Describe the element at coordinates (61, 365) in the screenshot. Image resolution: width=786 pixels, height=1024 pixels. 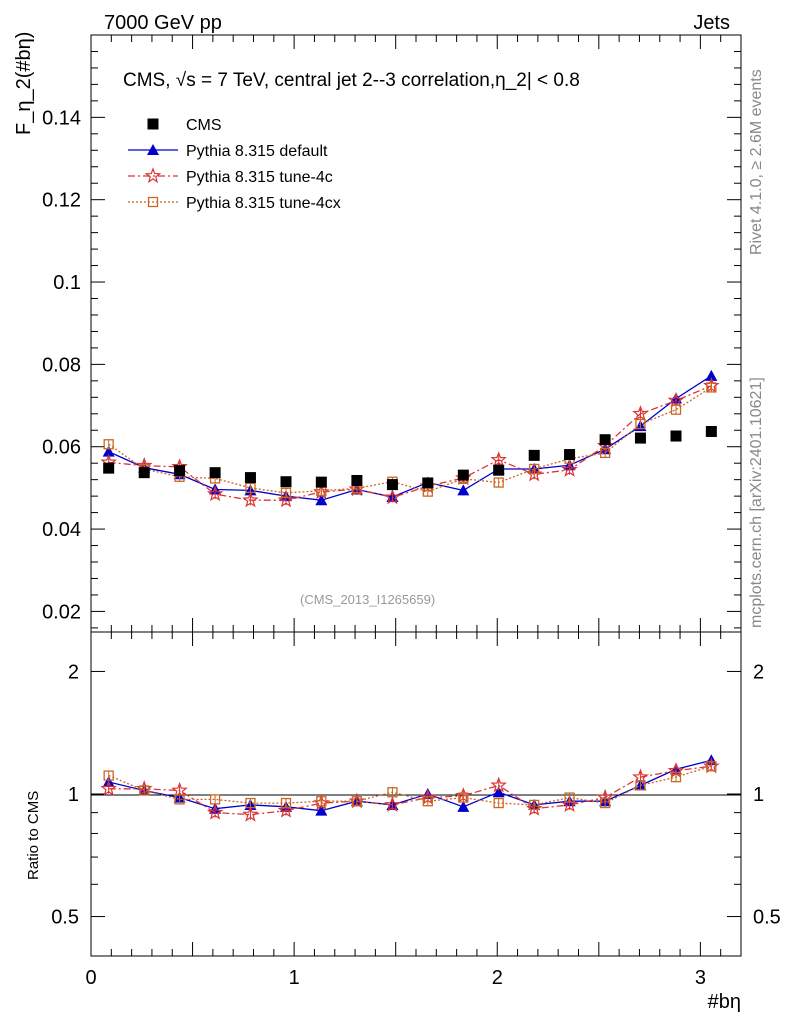
I see `main-ytick-label: 0.08` at that location.